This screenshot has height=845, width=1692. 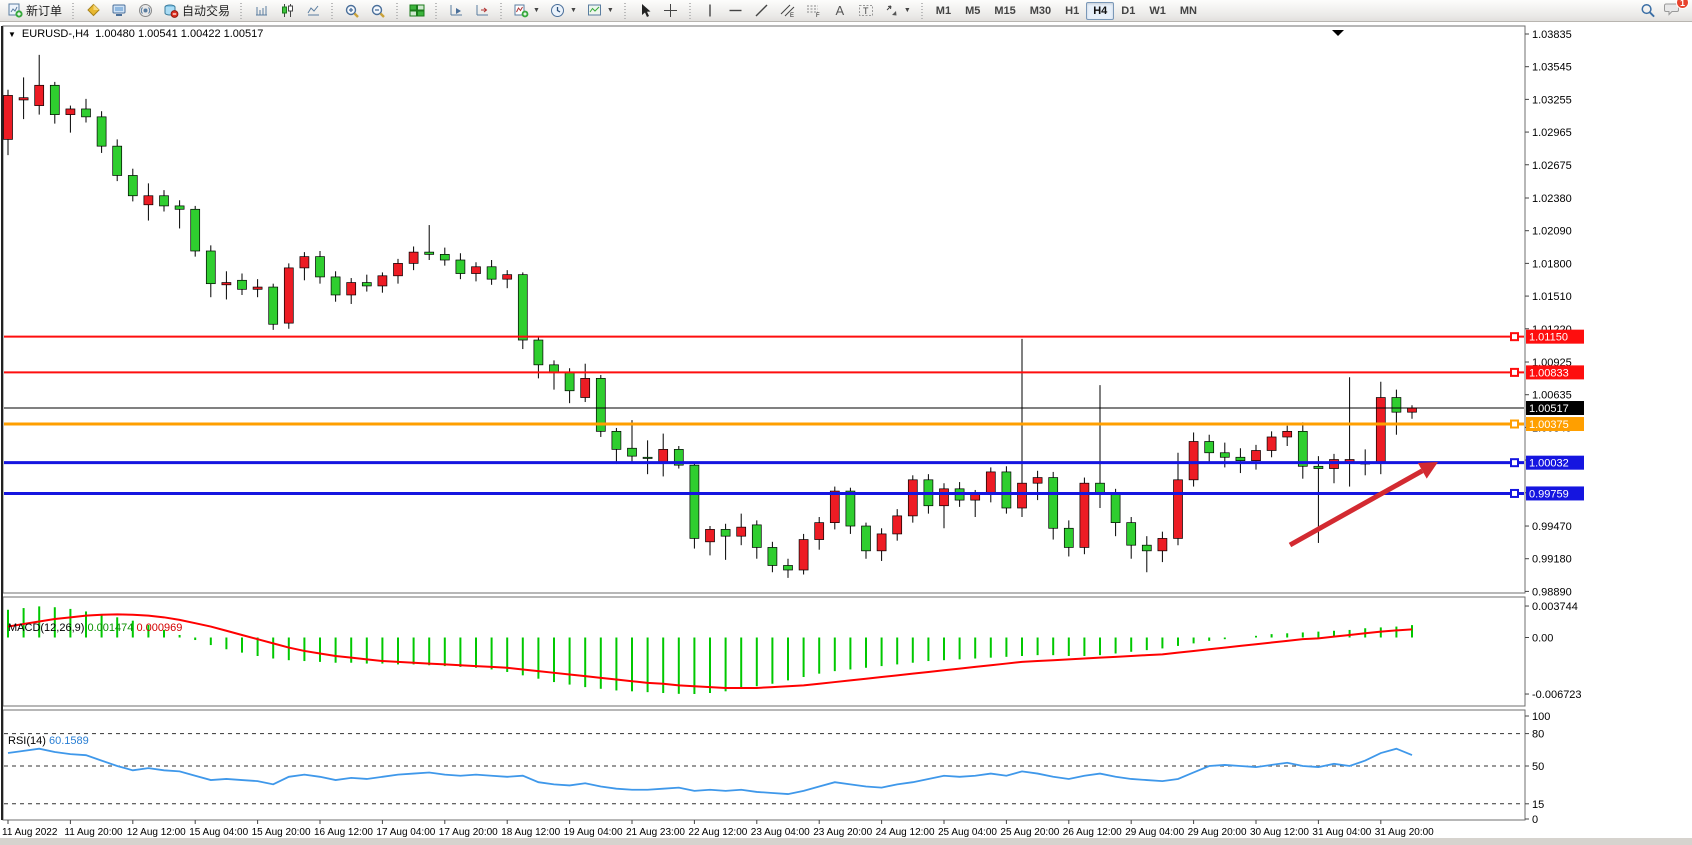 I want to click on time-axis-label: 19 Aug 04:00, so click(x=593, y=832).